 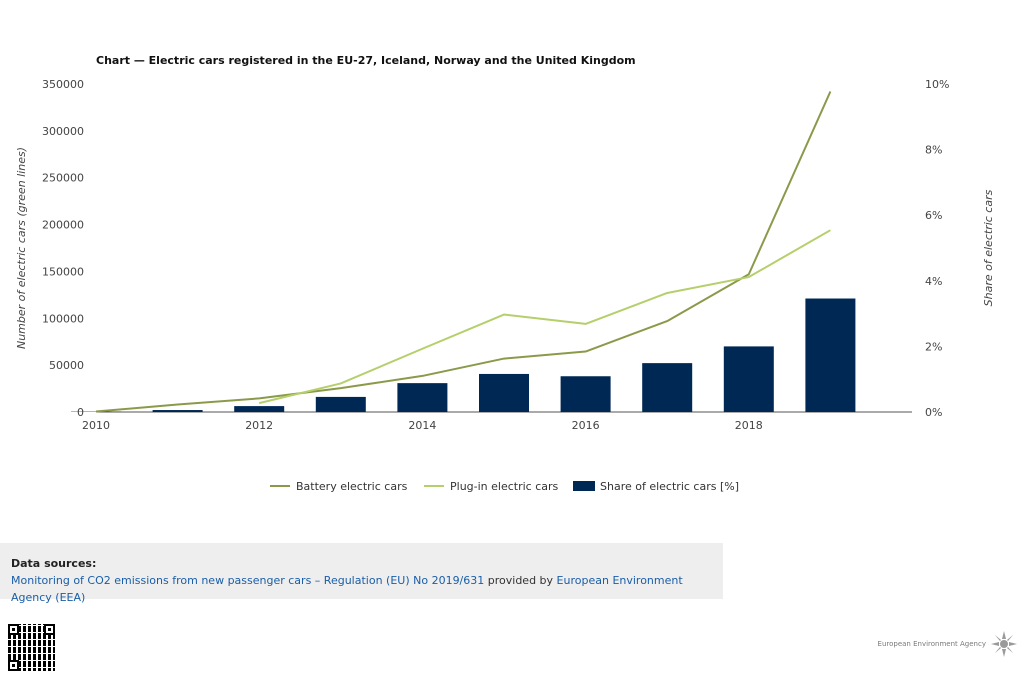 What do you see at coordinates (422, 425) in the screenshot?
I see `x-tick-label: 2014` at bounding box center [422, 425].